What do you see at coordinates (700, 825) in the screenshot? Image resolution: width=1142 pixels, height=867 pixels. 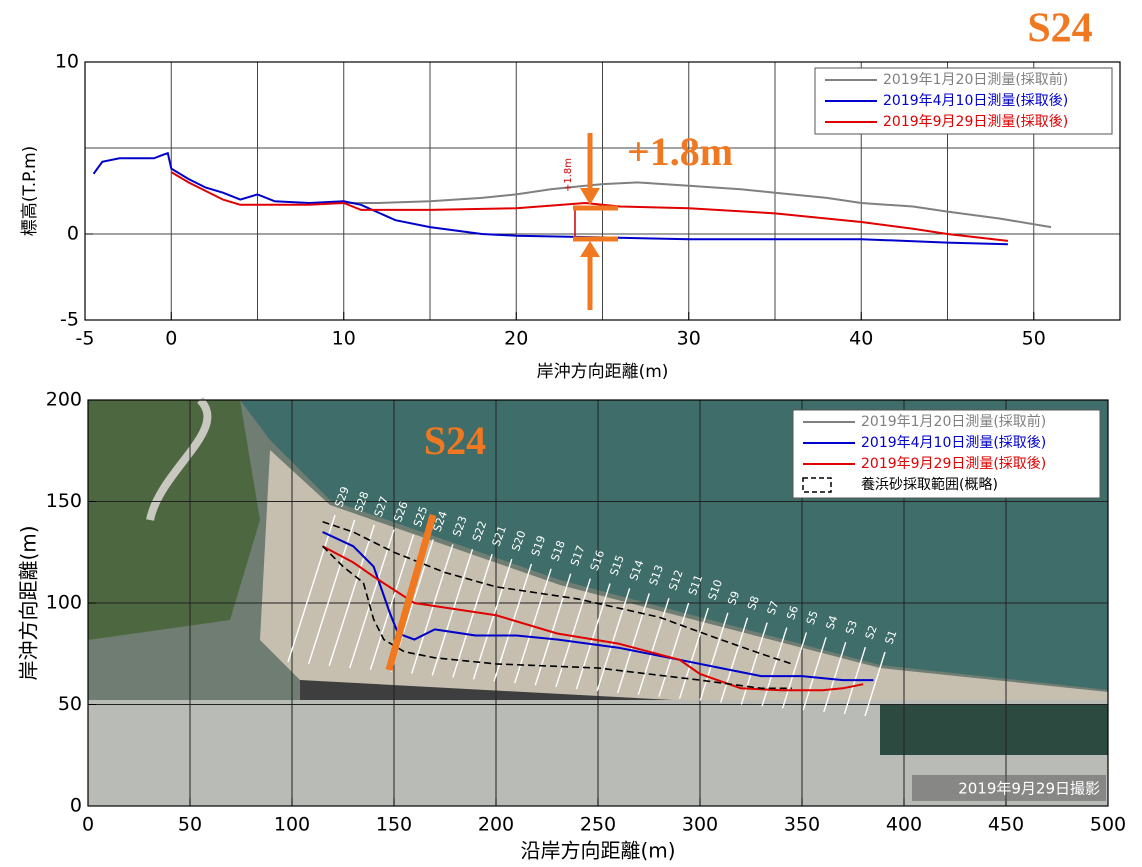 I see `x-tick-label: 300` at bounding box center [700, 825].